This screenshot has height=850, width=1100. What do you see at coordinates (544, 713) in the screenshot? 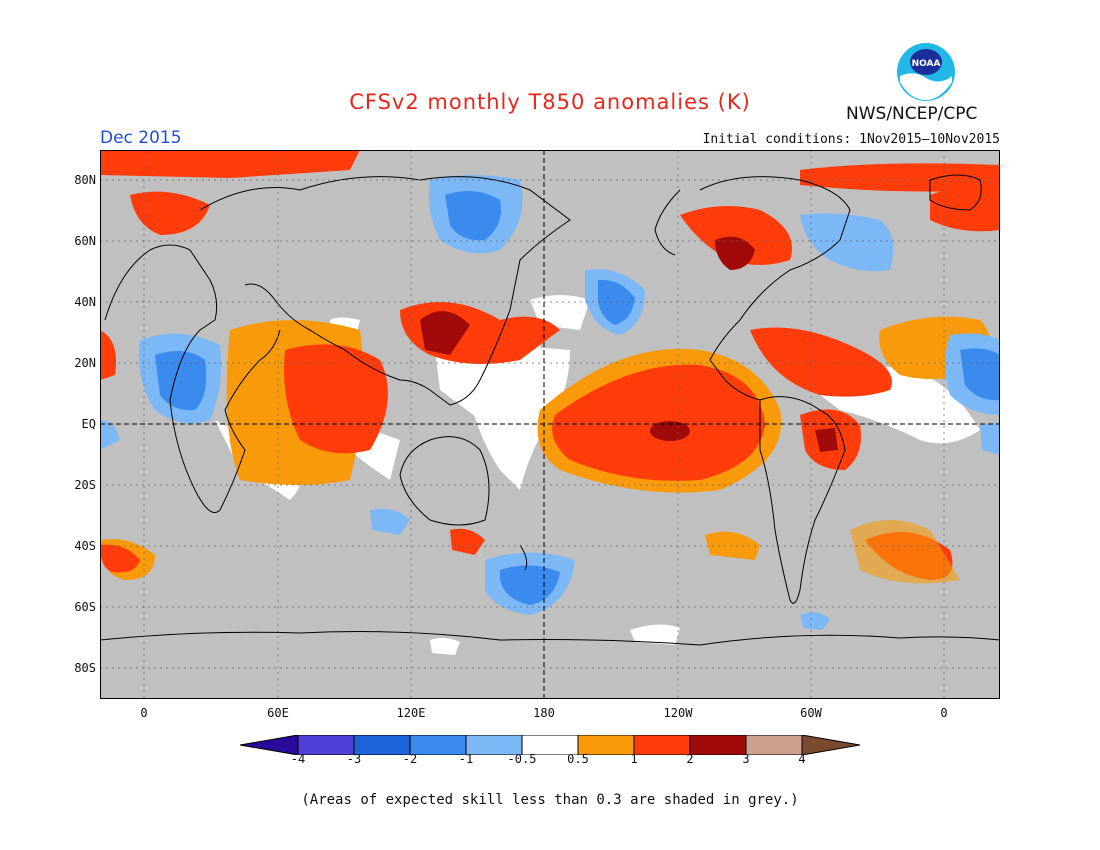
I see `lon-label: 180` at bounding box center [544, 713].